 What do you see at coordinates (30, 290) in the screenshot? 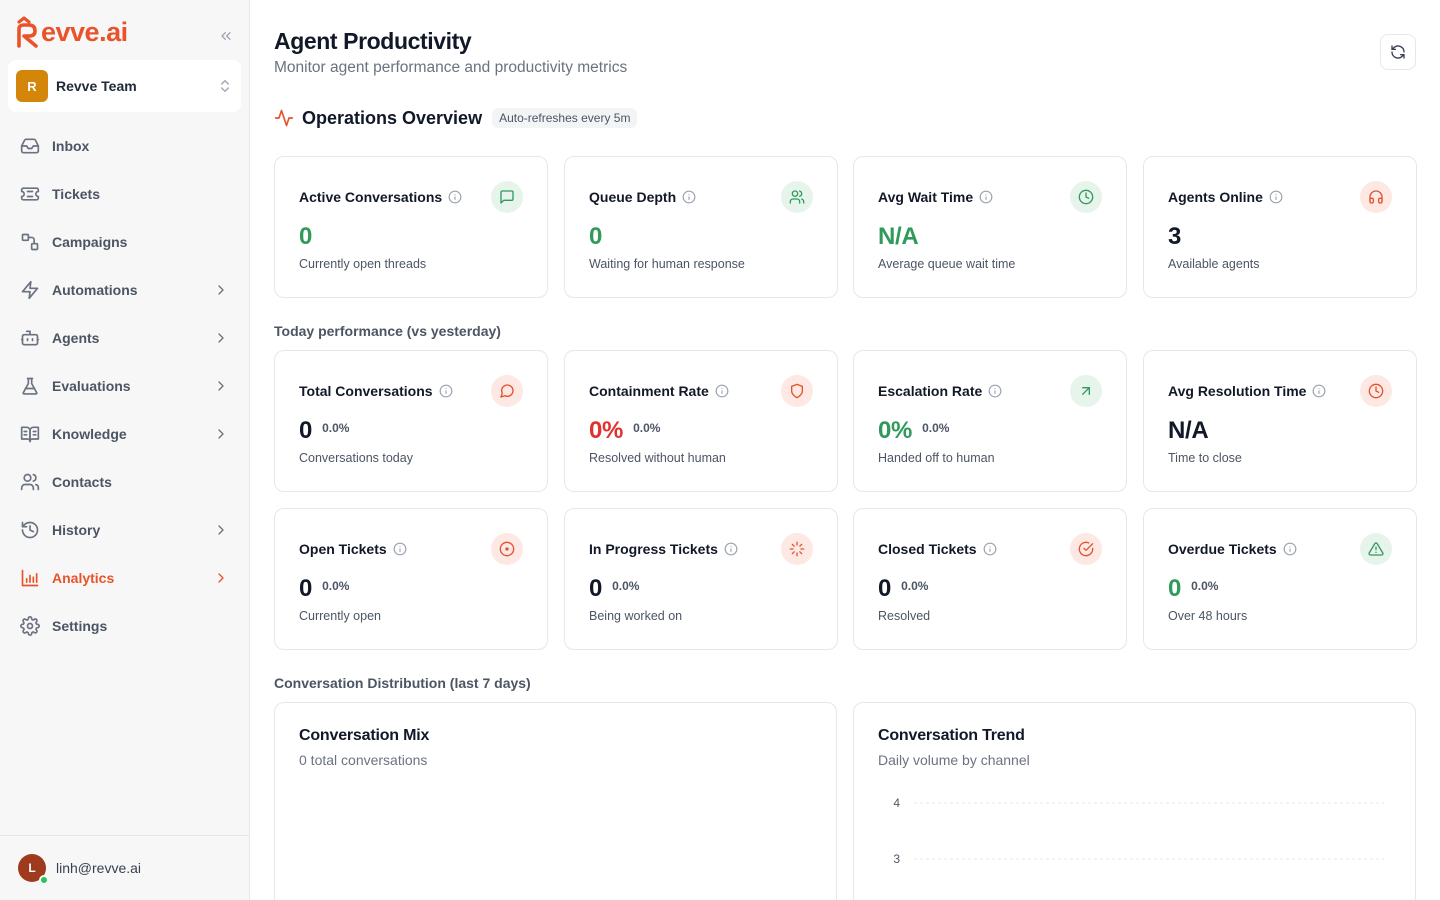
I see `bolt-icon` at bounding box center [30, 290].